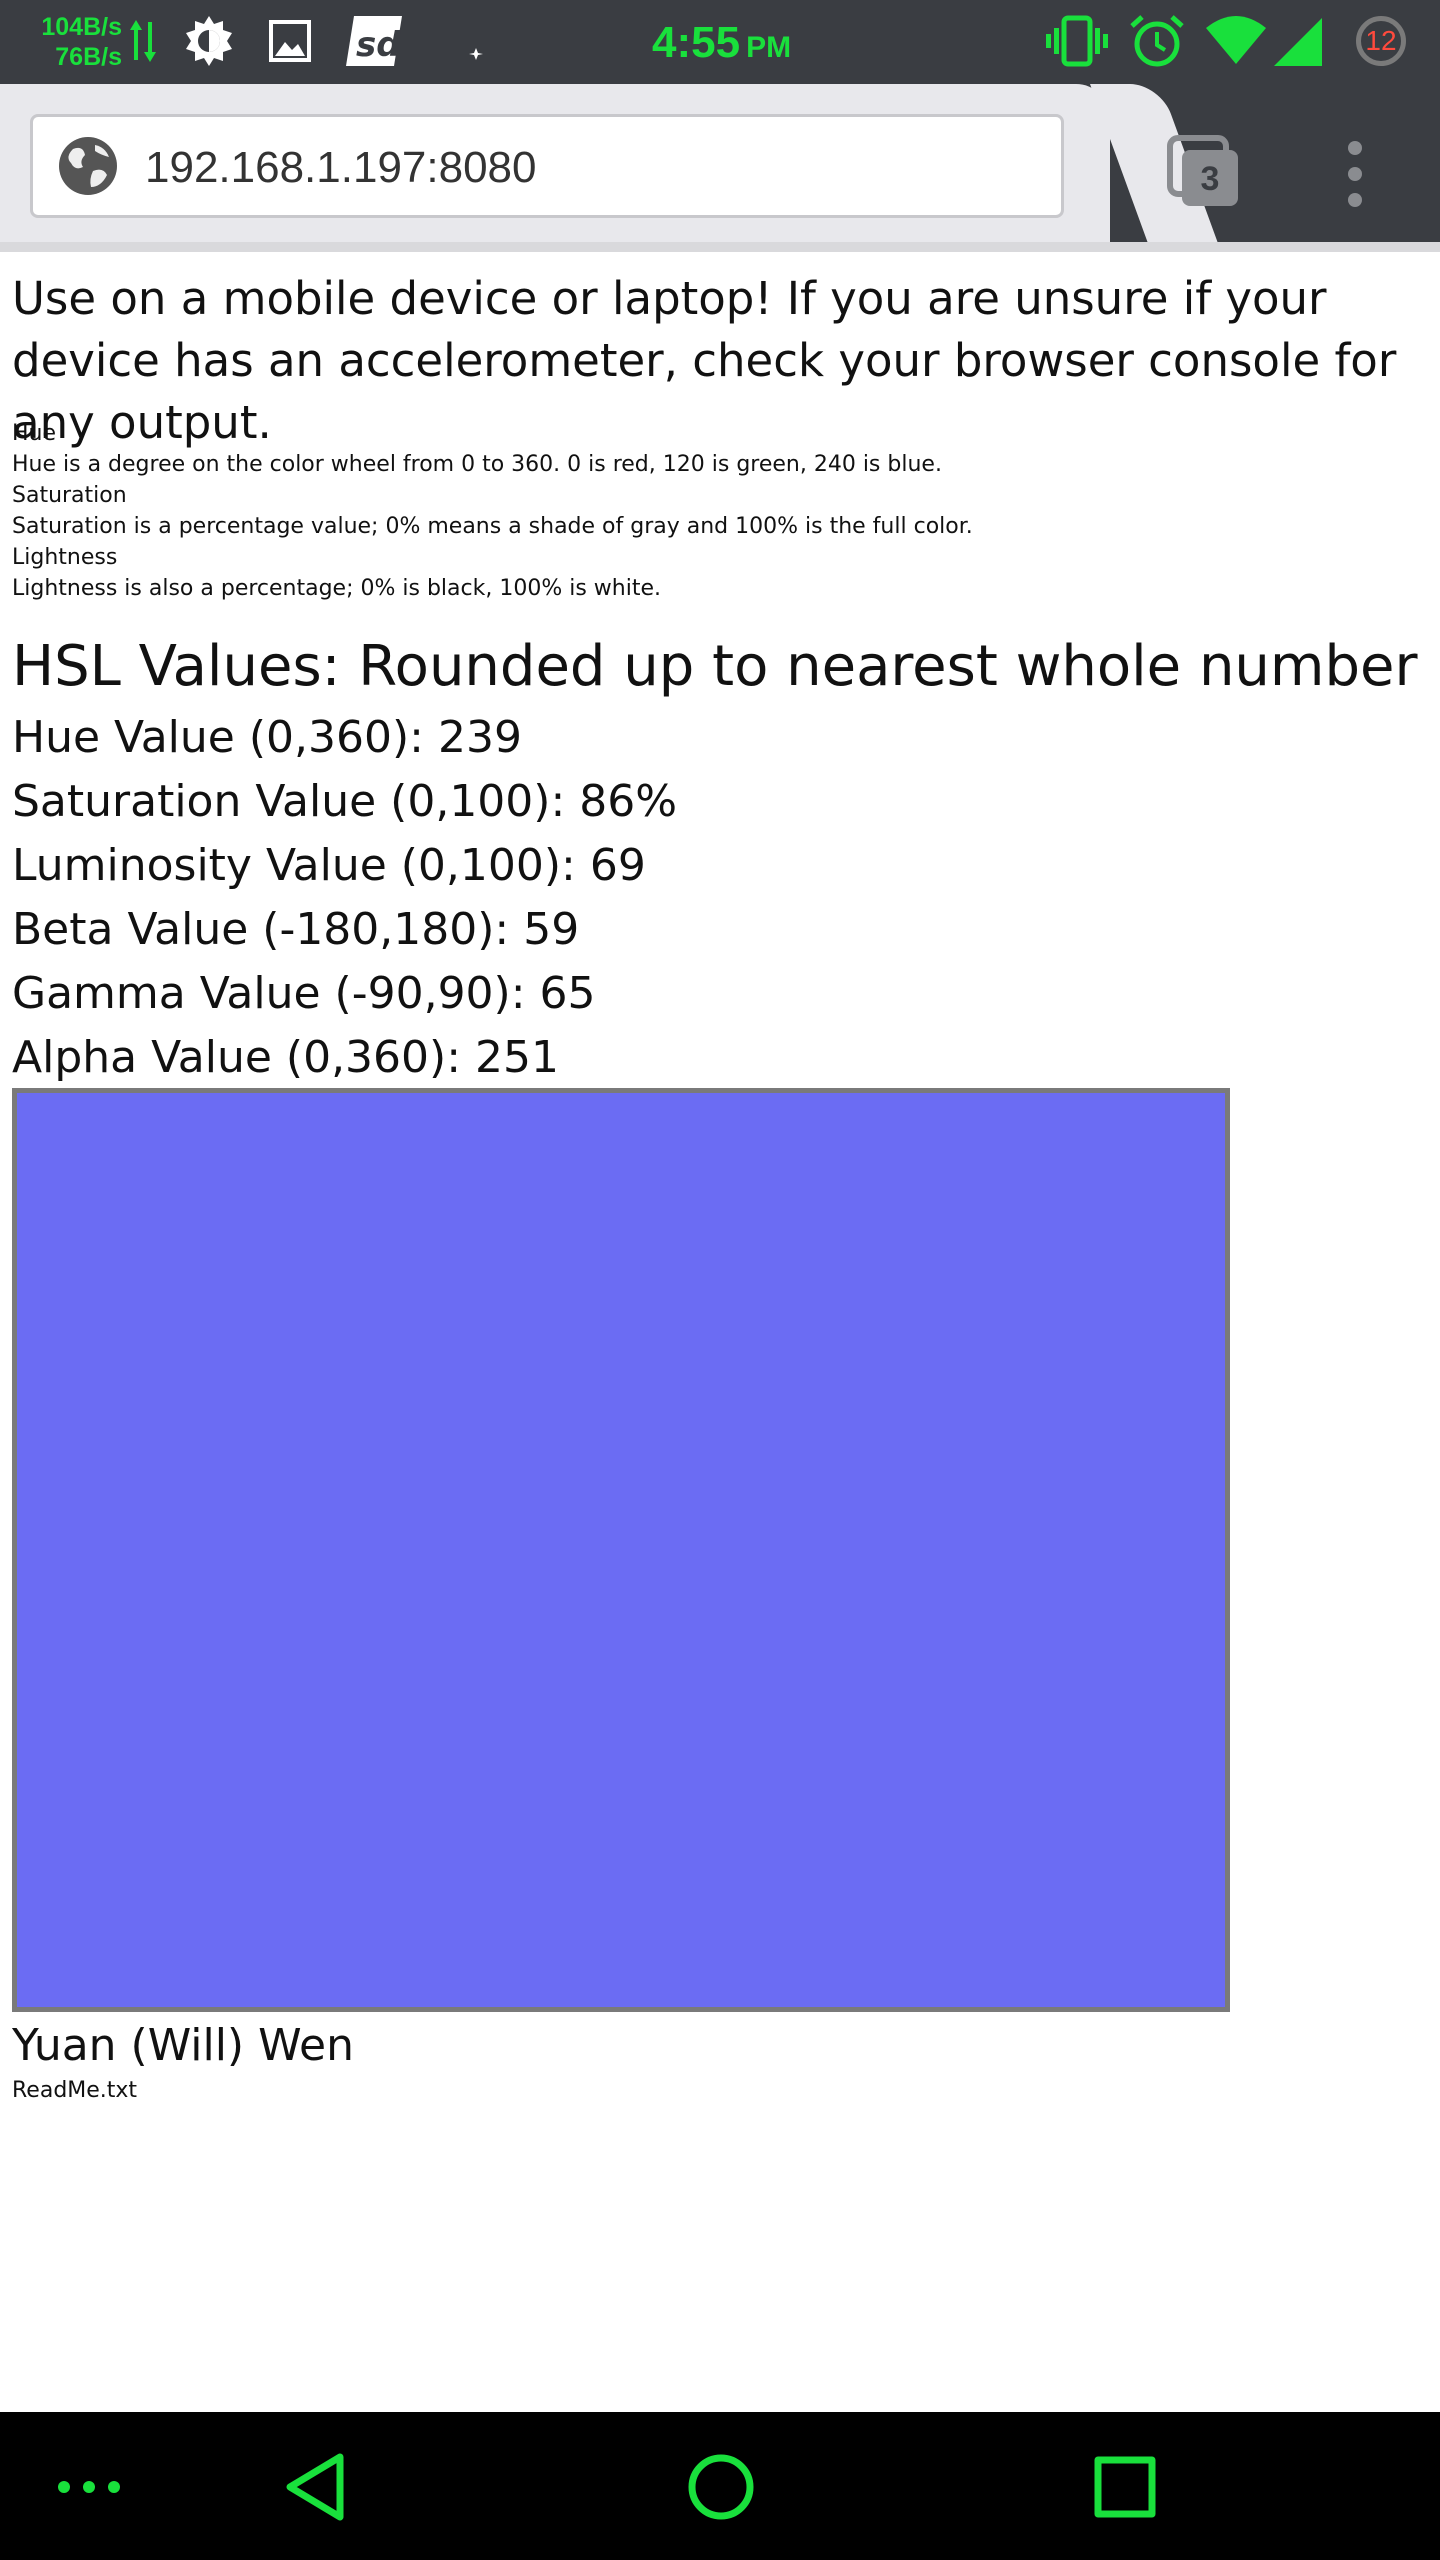 This screenshot has height=2560, width=1440. I want to click on saturation-term: Saturation, so click(69, 495).